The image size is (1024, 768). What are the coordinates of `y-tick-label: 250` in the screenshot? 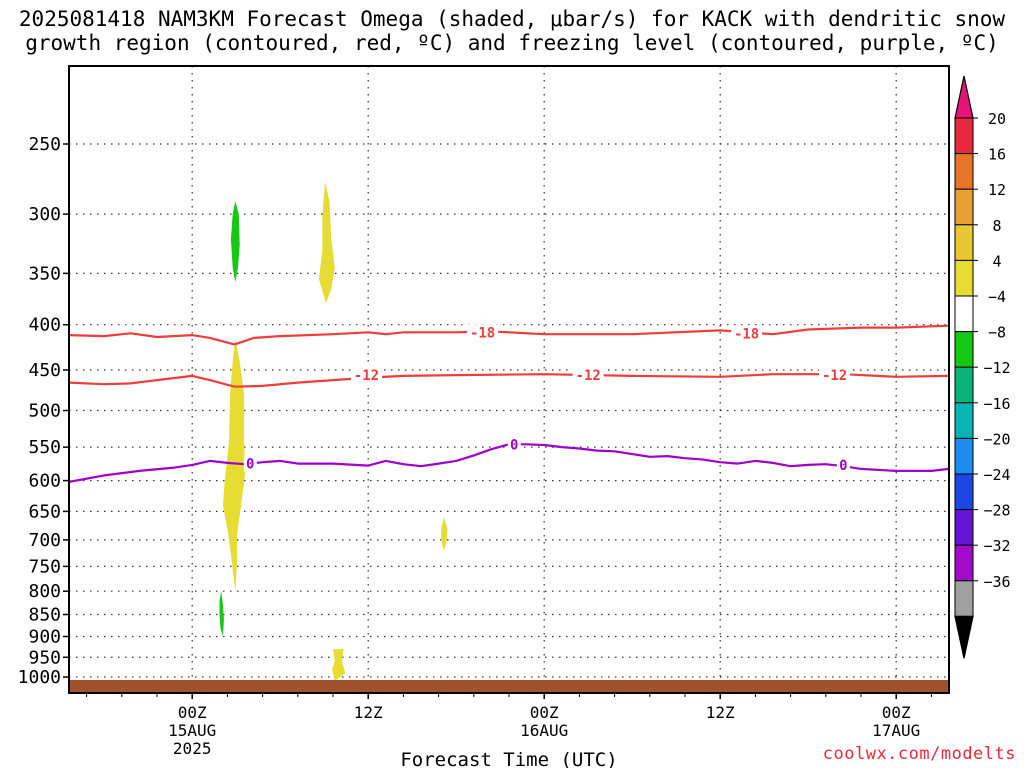 It's located at (44, 144).